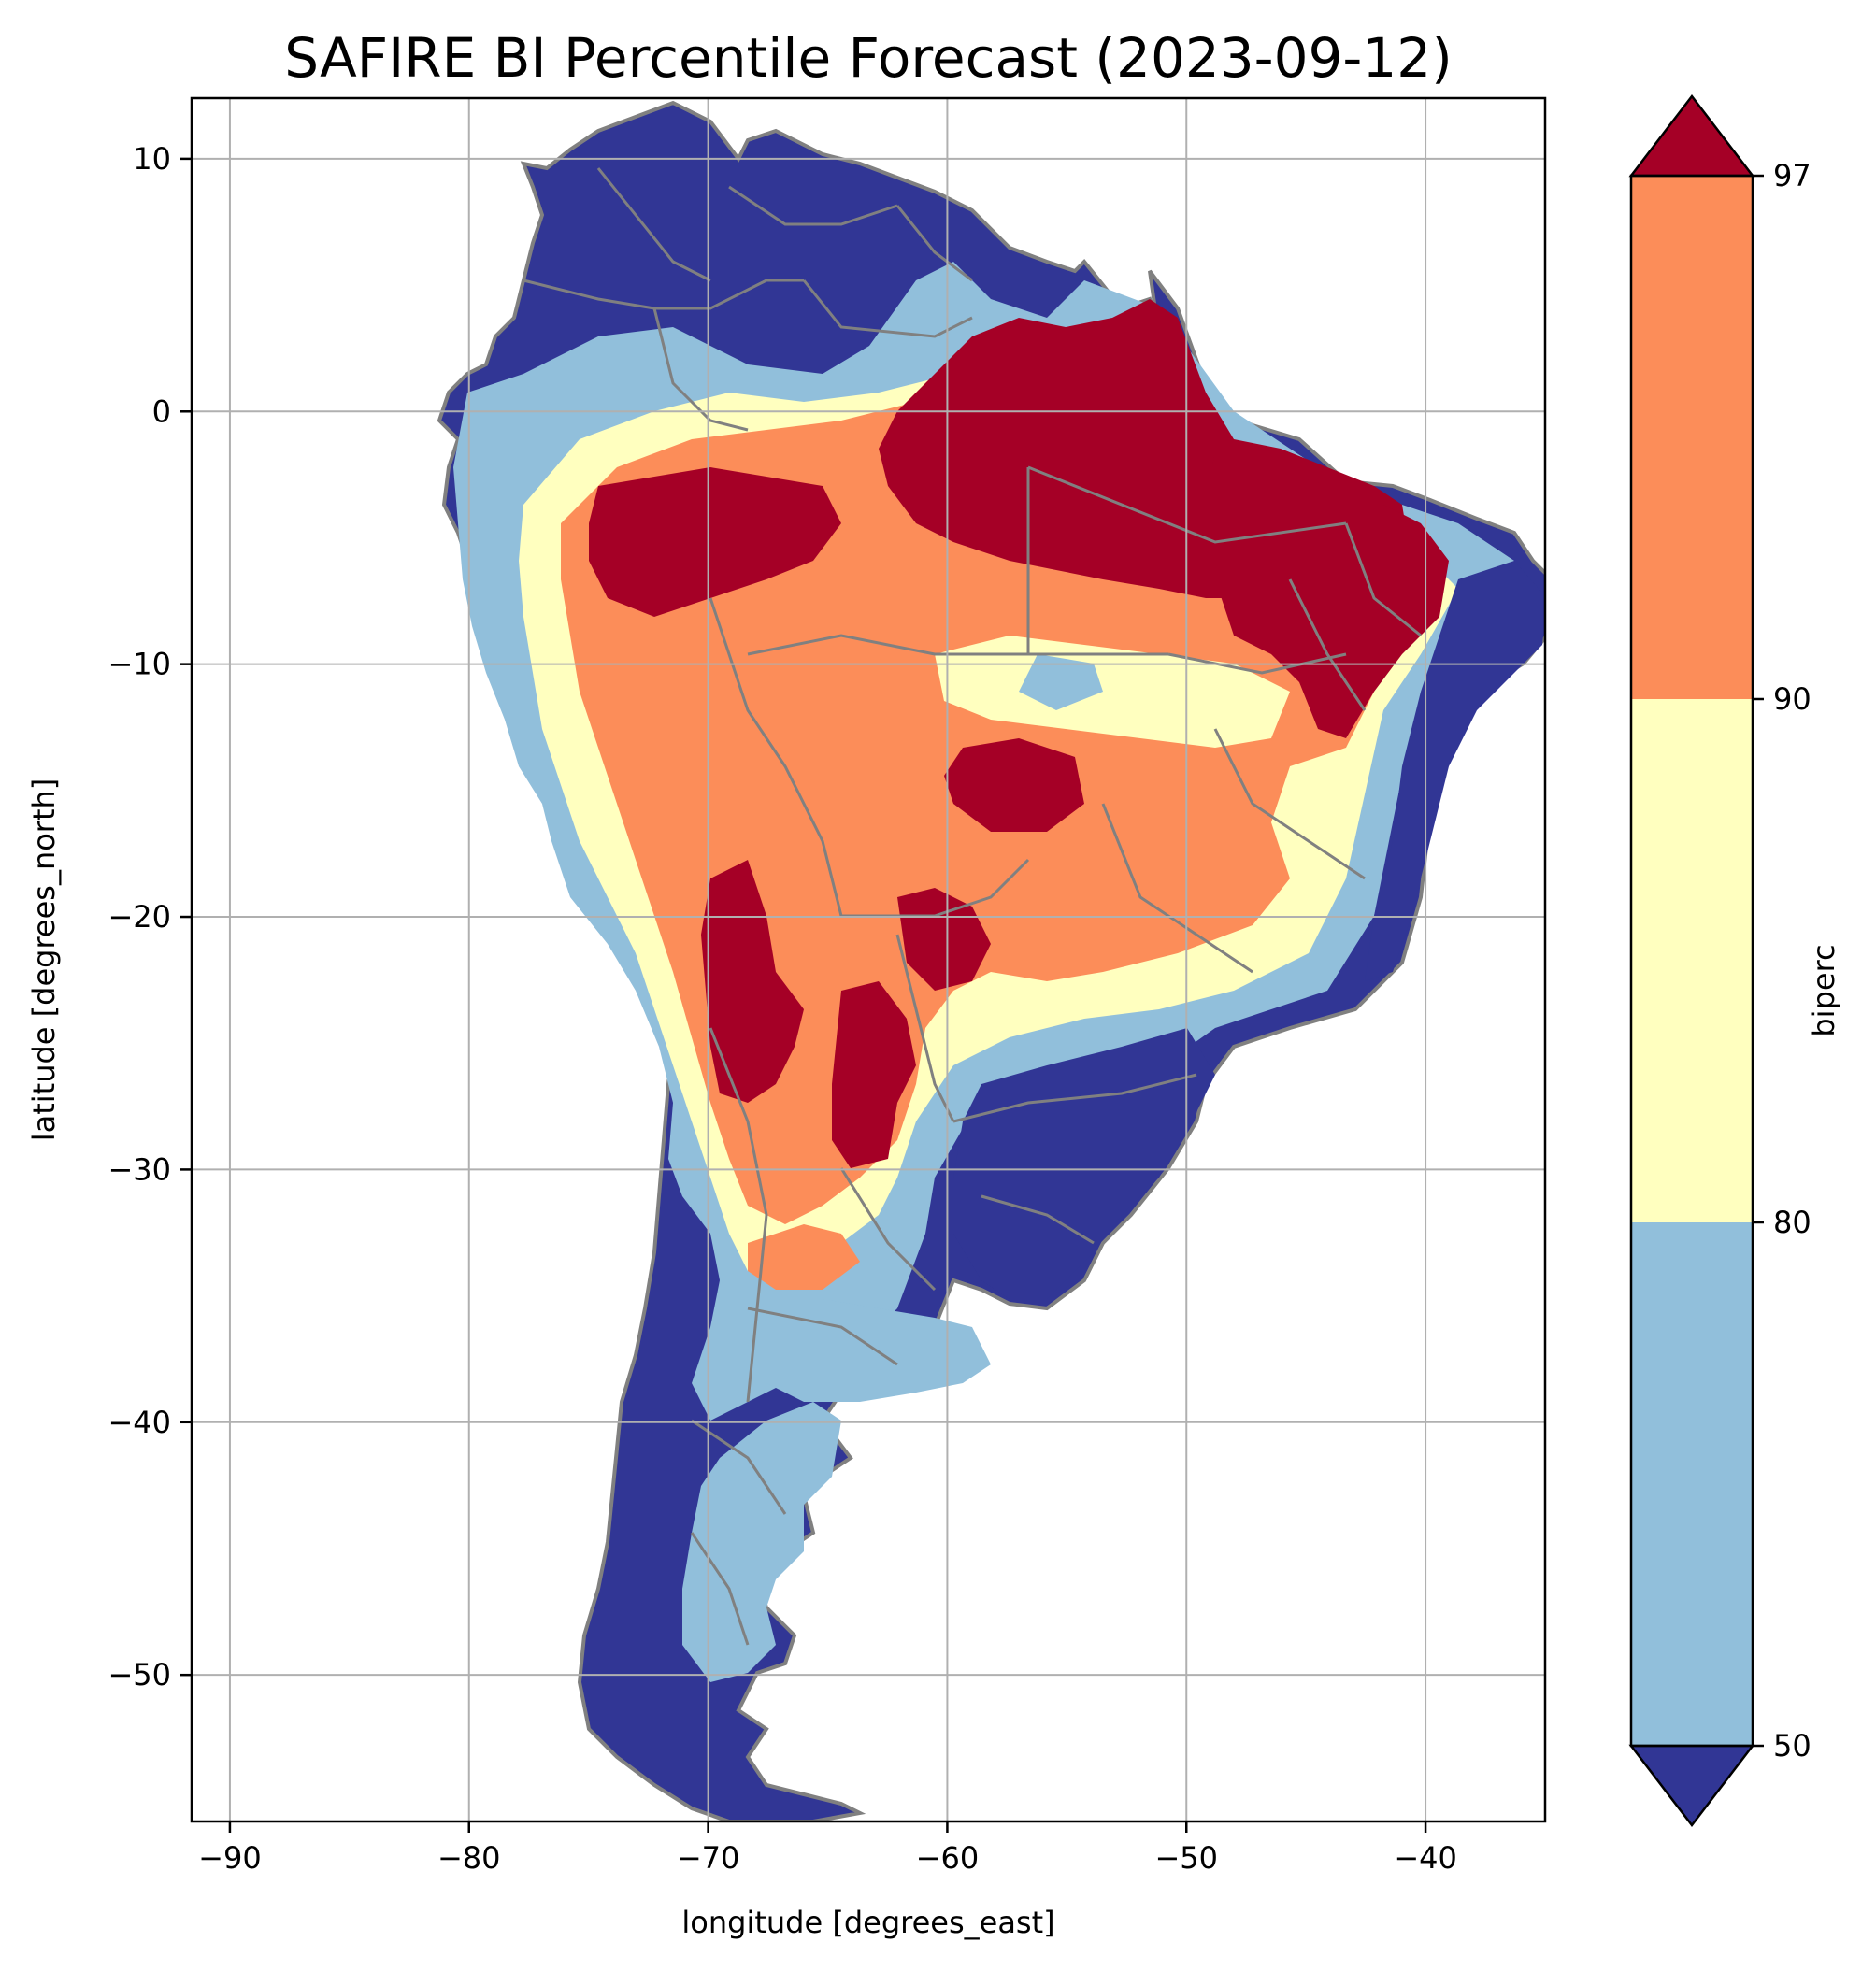  What do you see at coordinates (1824, 990) in the screenshot?
I see `colorbar-label: biperc` at bounding box center [1824, 990].